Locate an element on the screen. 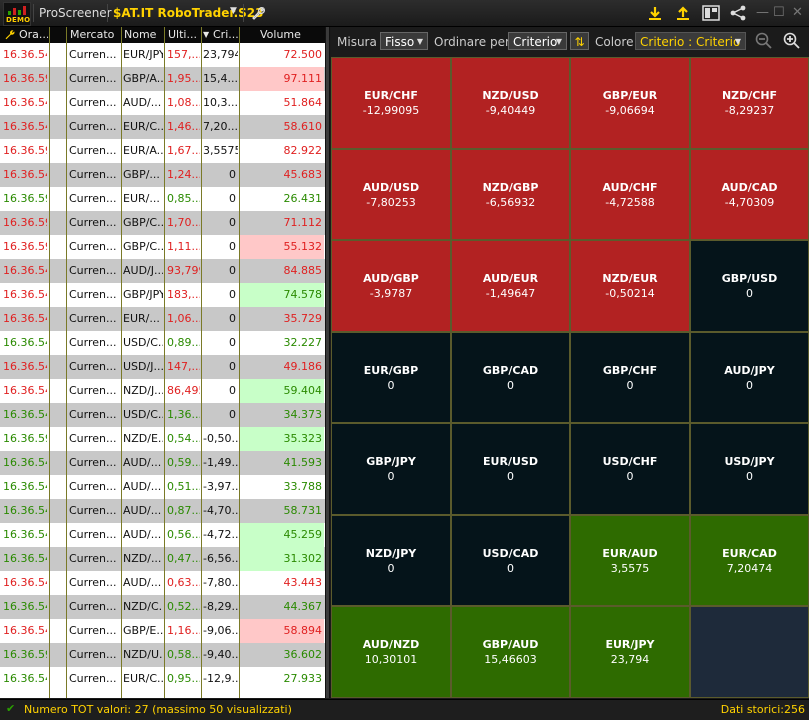 The height and width of the screenshot is (720, 809). table-row: 16.36.54 Curren... AUD/J... 93,799 0 84.885 is located at coordinates (162, 271).